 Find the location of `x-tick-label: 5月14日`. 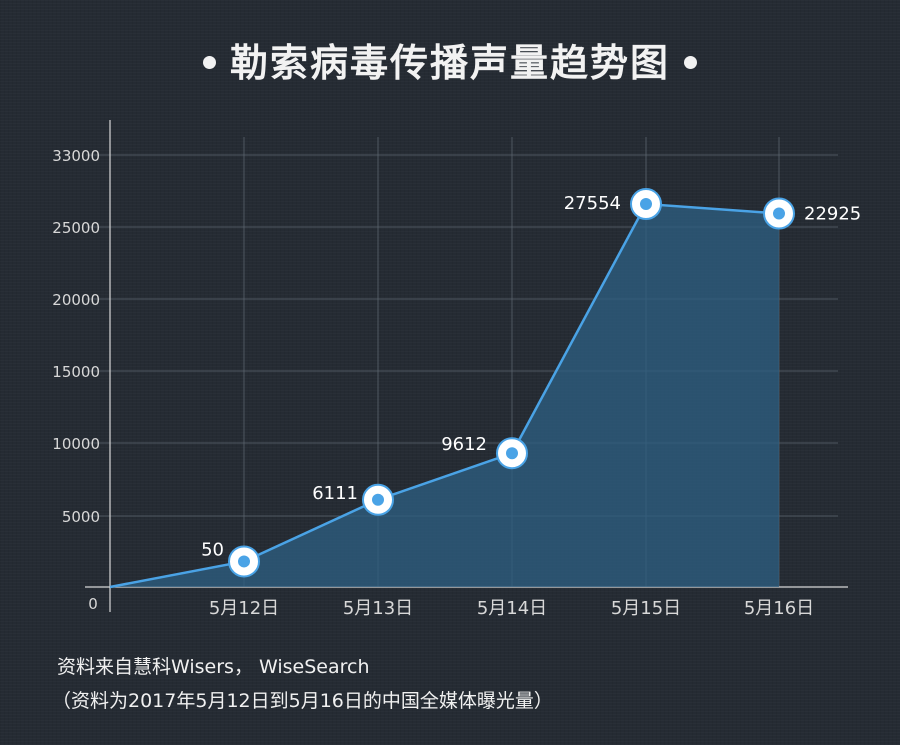

x-tick-label: 5月14日 is located at coordinates (512, 608).